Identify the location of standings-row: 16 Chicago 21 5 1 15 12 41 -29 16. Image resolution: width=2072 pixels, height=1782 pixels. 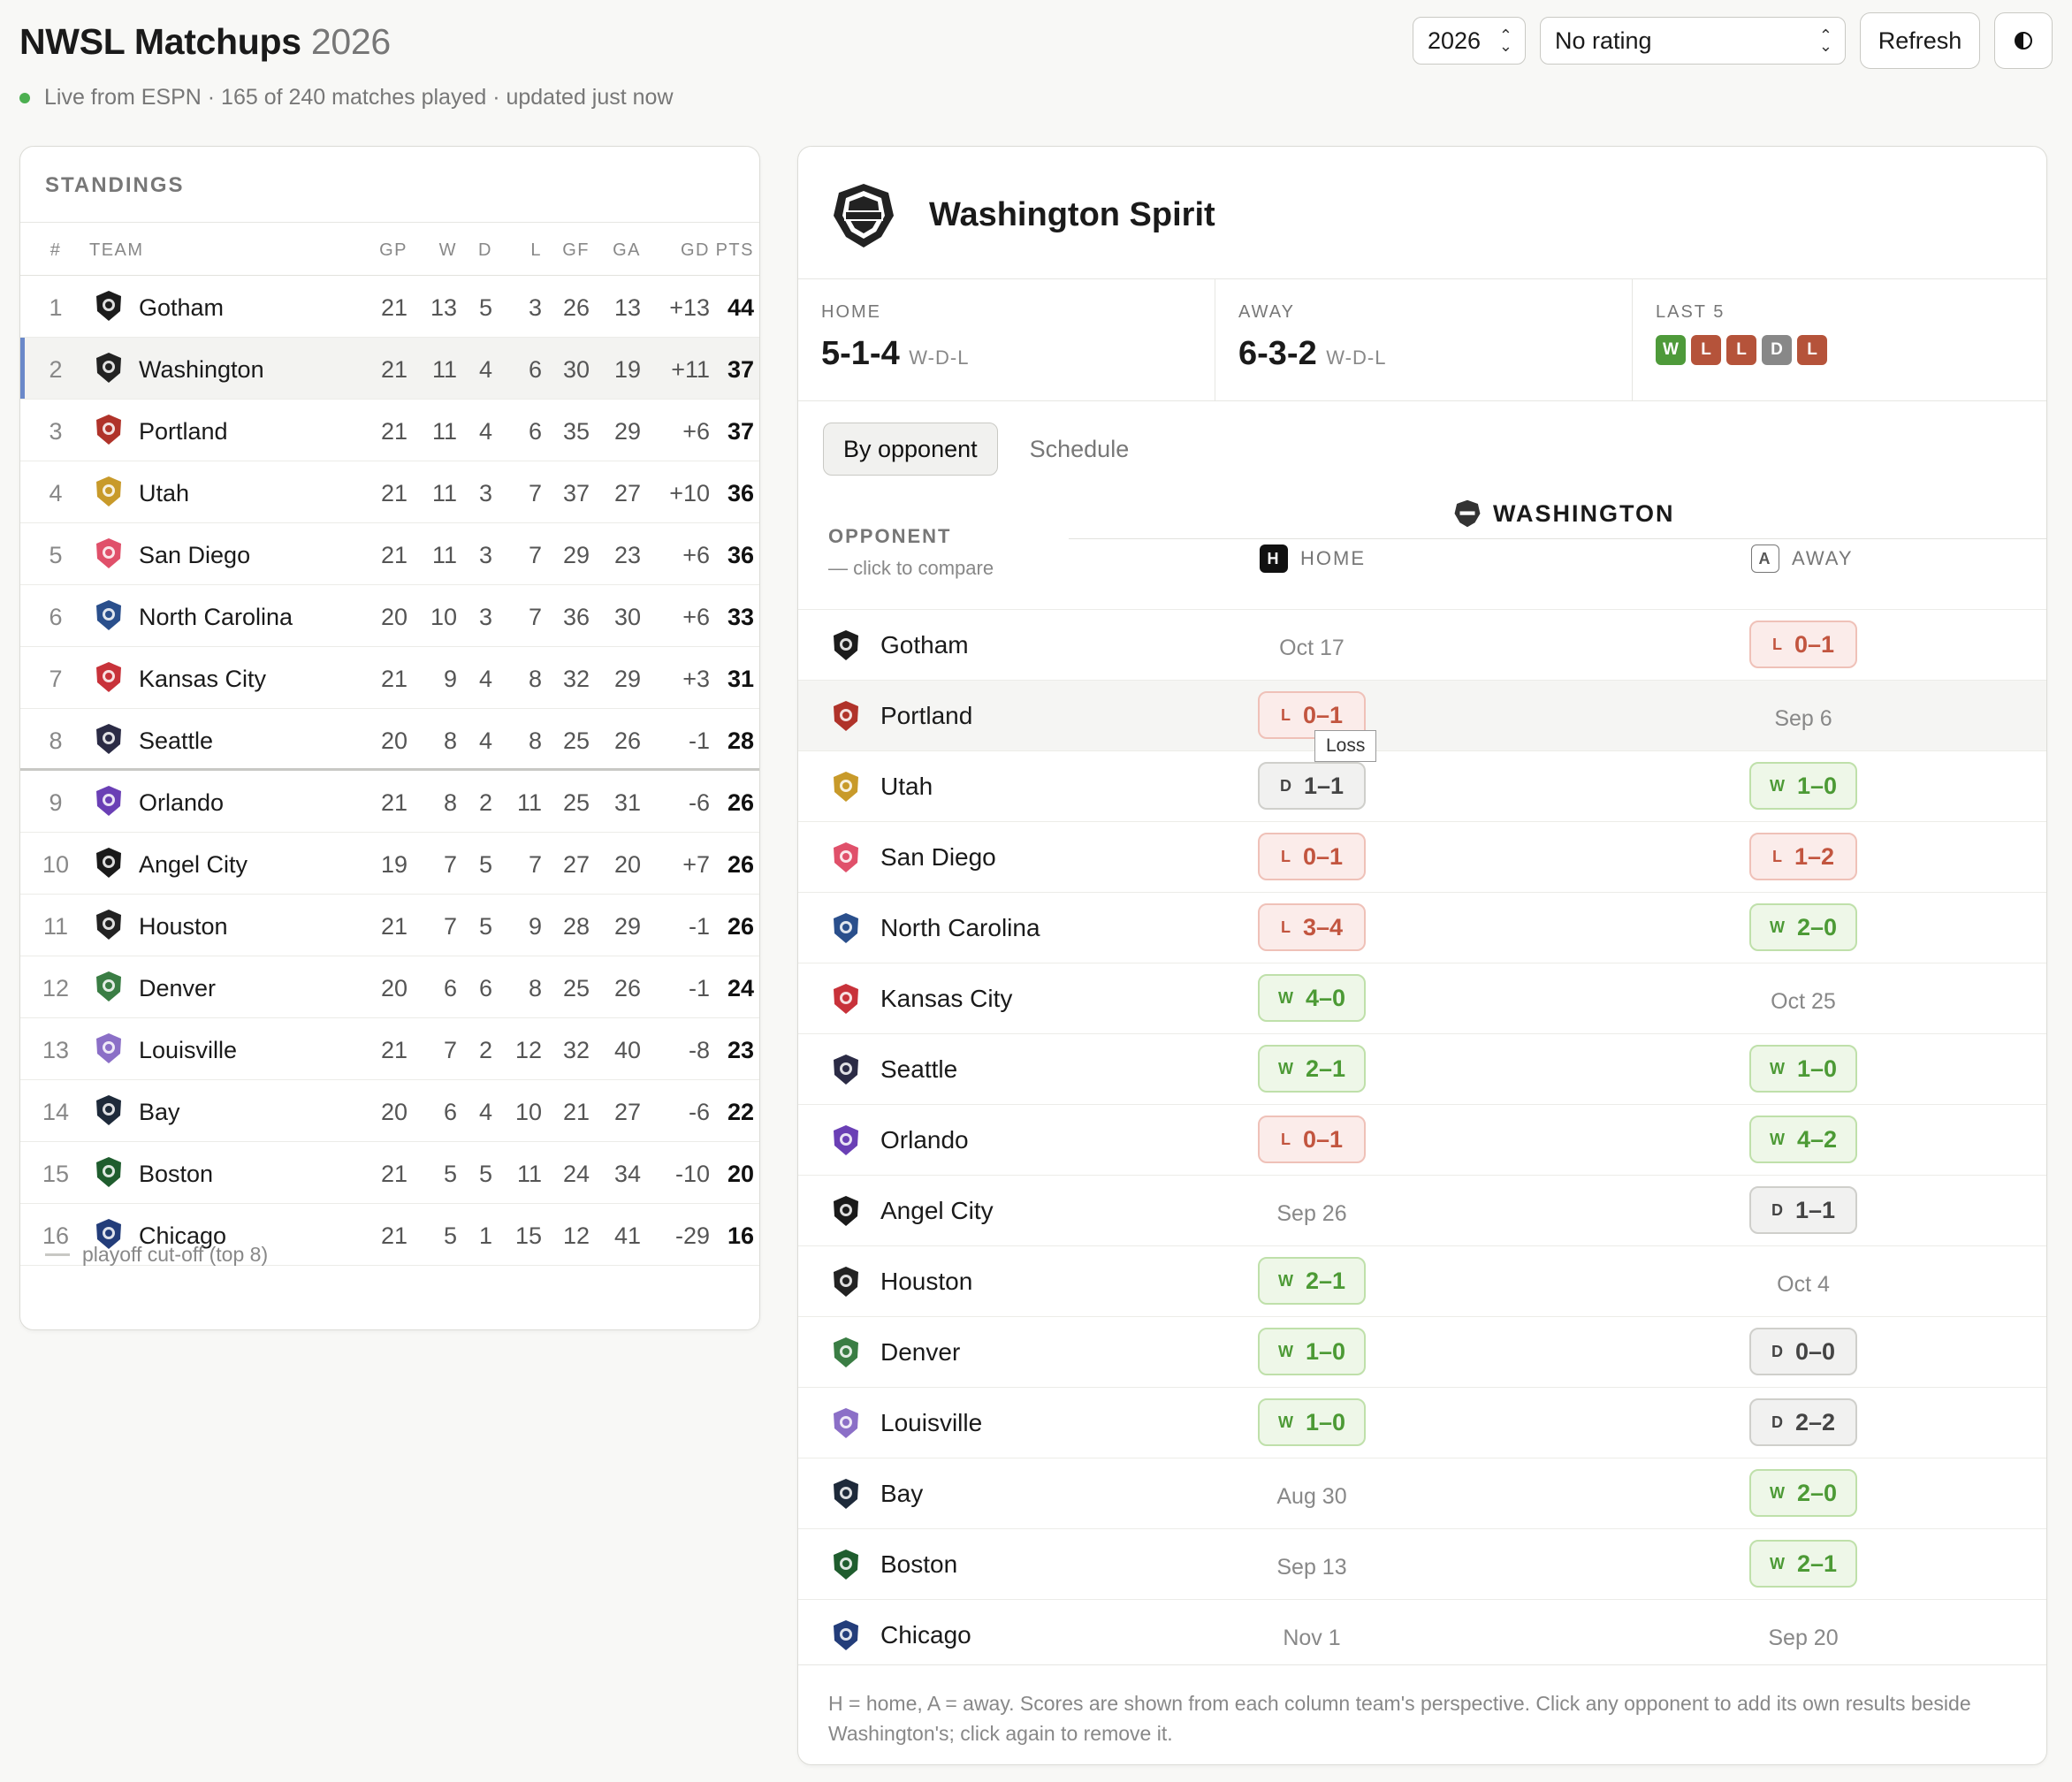
(389, 1235).